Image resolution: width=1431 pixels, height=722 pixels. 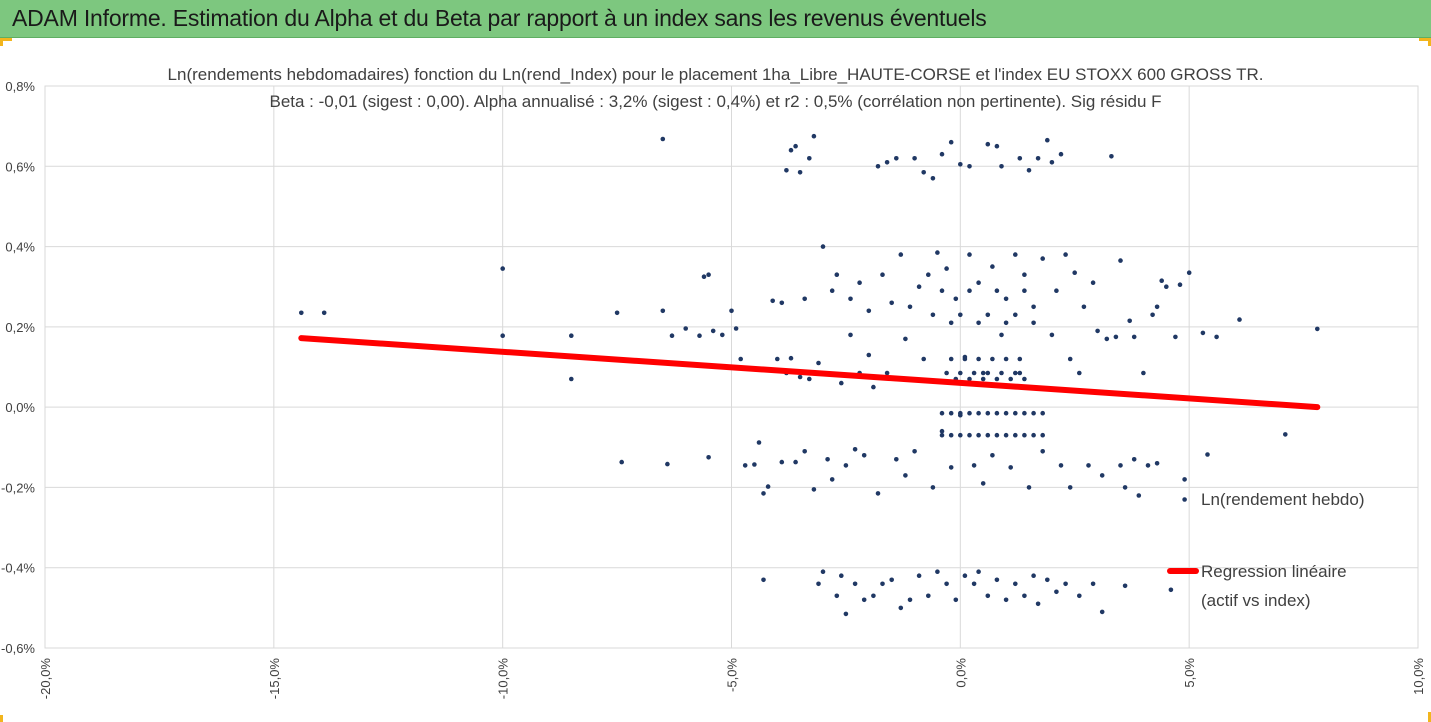 What do you see at coordinates (809, 373) in the screenshot?
I see `regression-line` at bounding box center [809, 373].